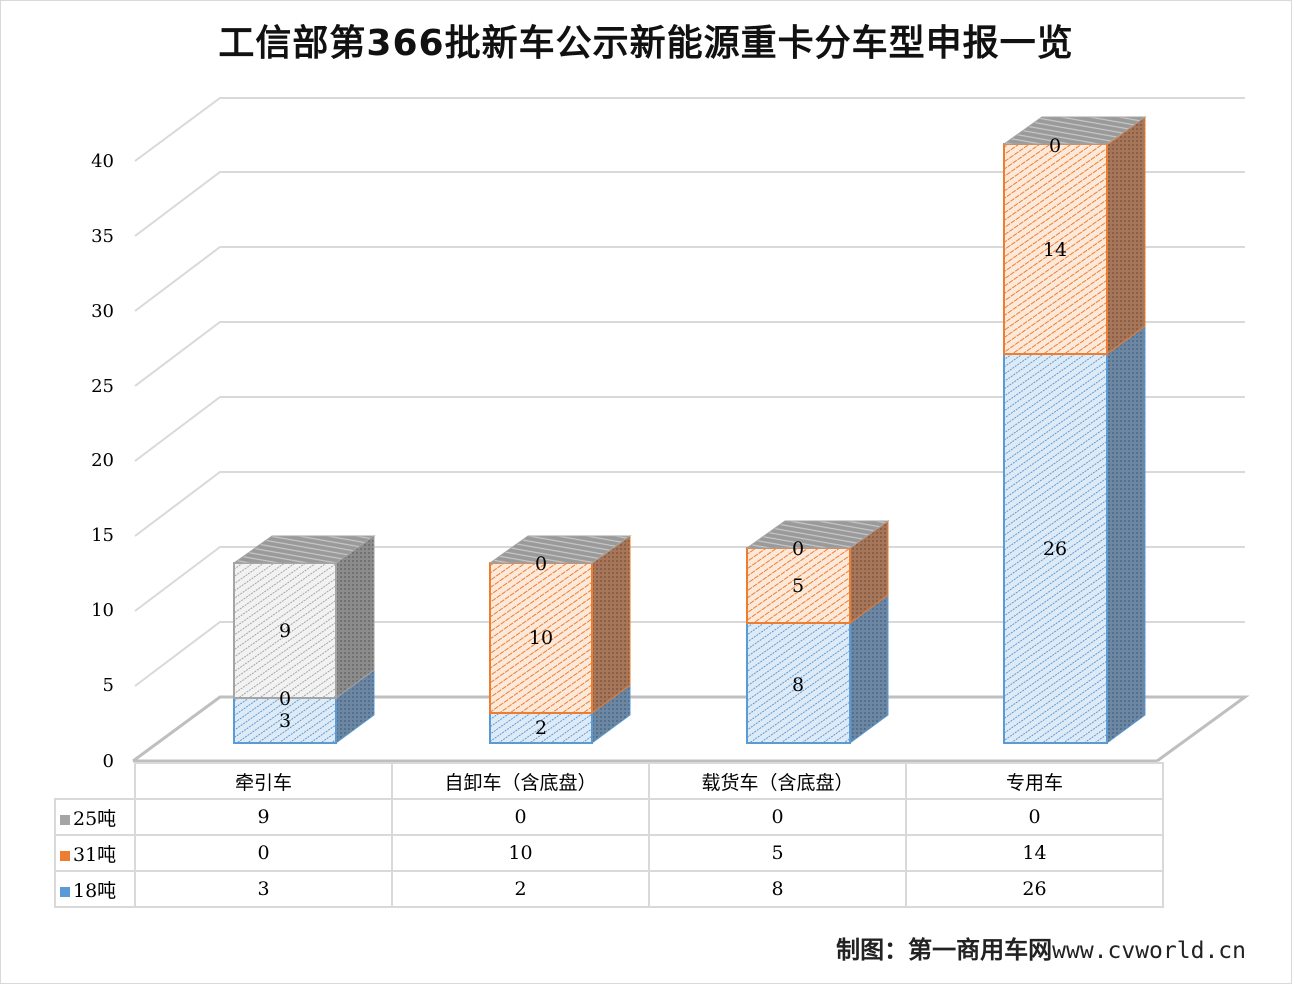  Describe the element at coordinates (102, 386) in the screenshot. I see `y-tick: 25` at that location.